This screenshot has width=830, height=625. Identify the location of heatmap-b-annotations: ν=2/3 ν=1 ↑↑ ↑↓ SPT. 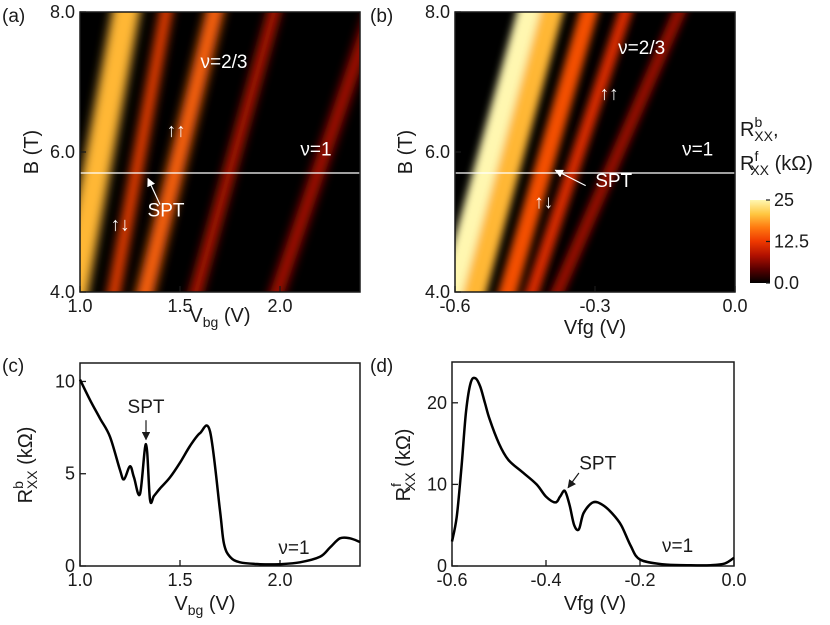
(623, 125).